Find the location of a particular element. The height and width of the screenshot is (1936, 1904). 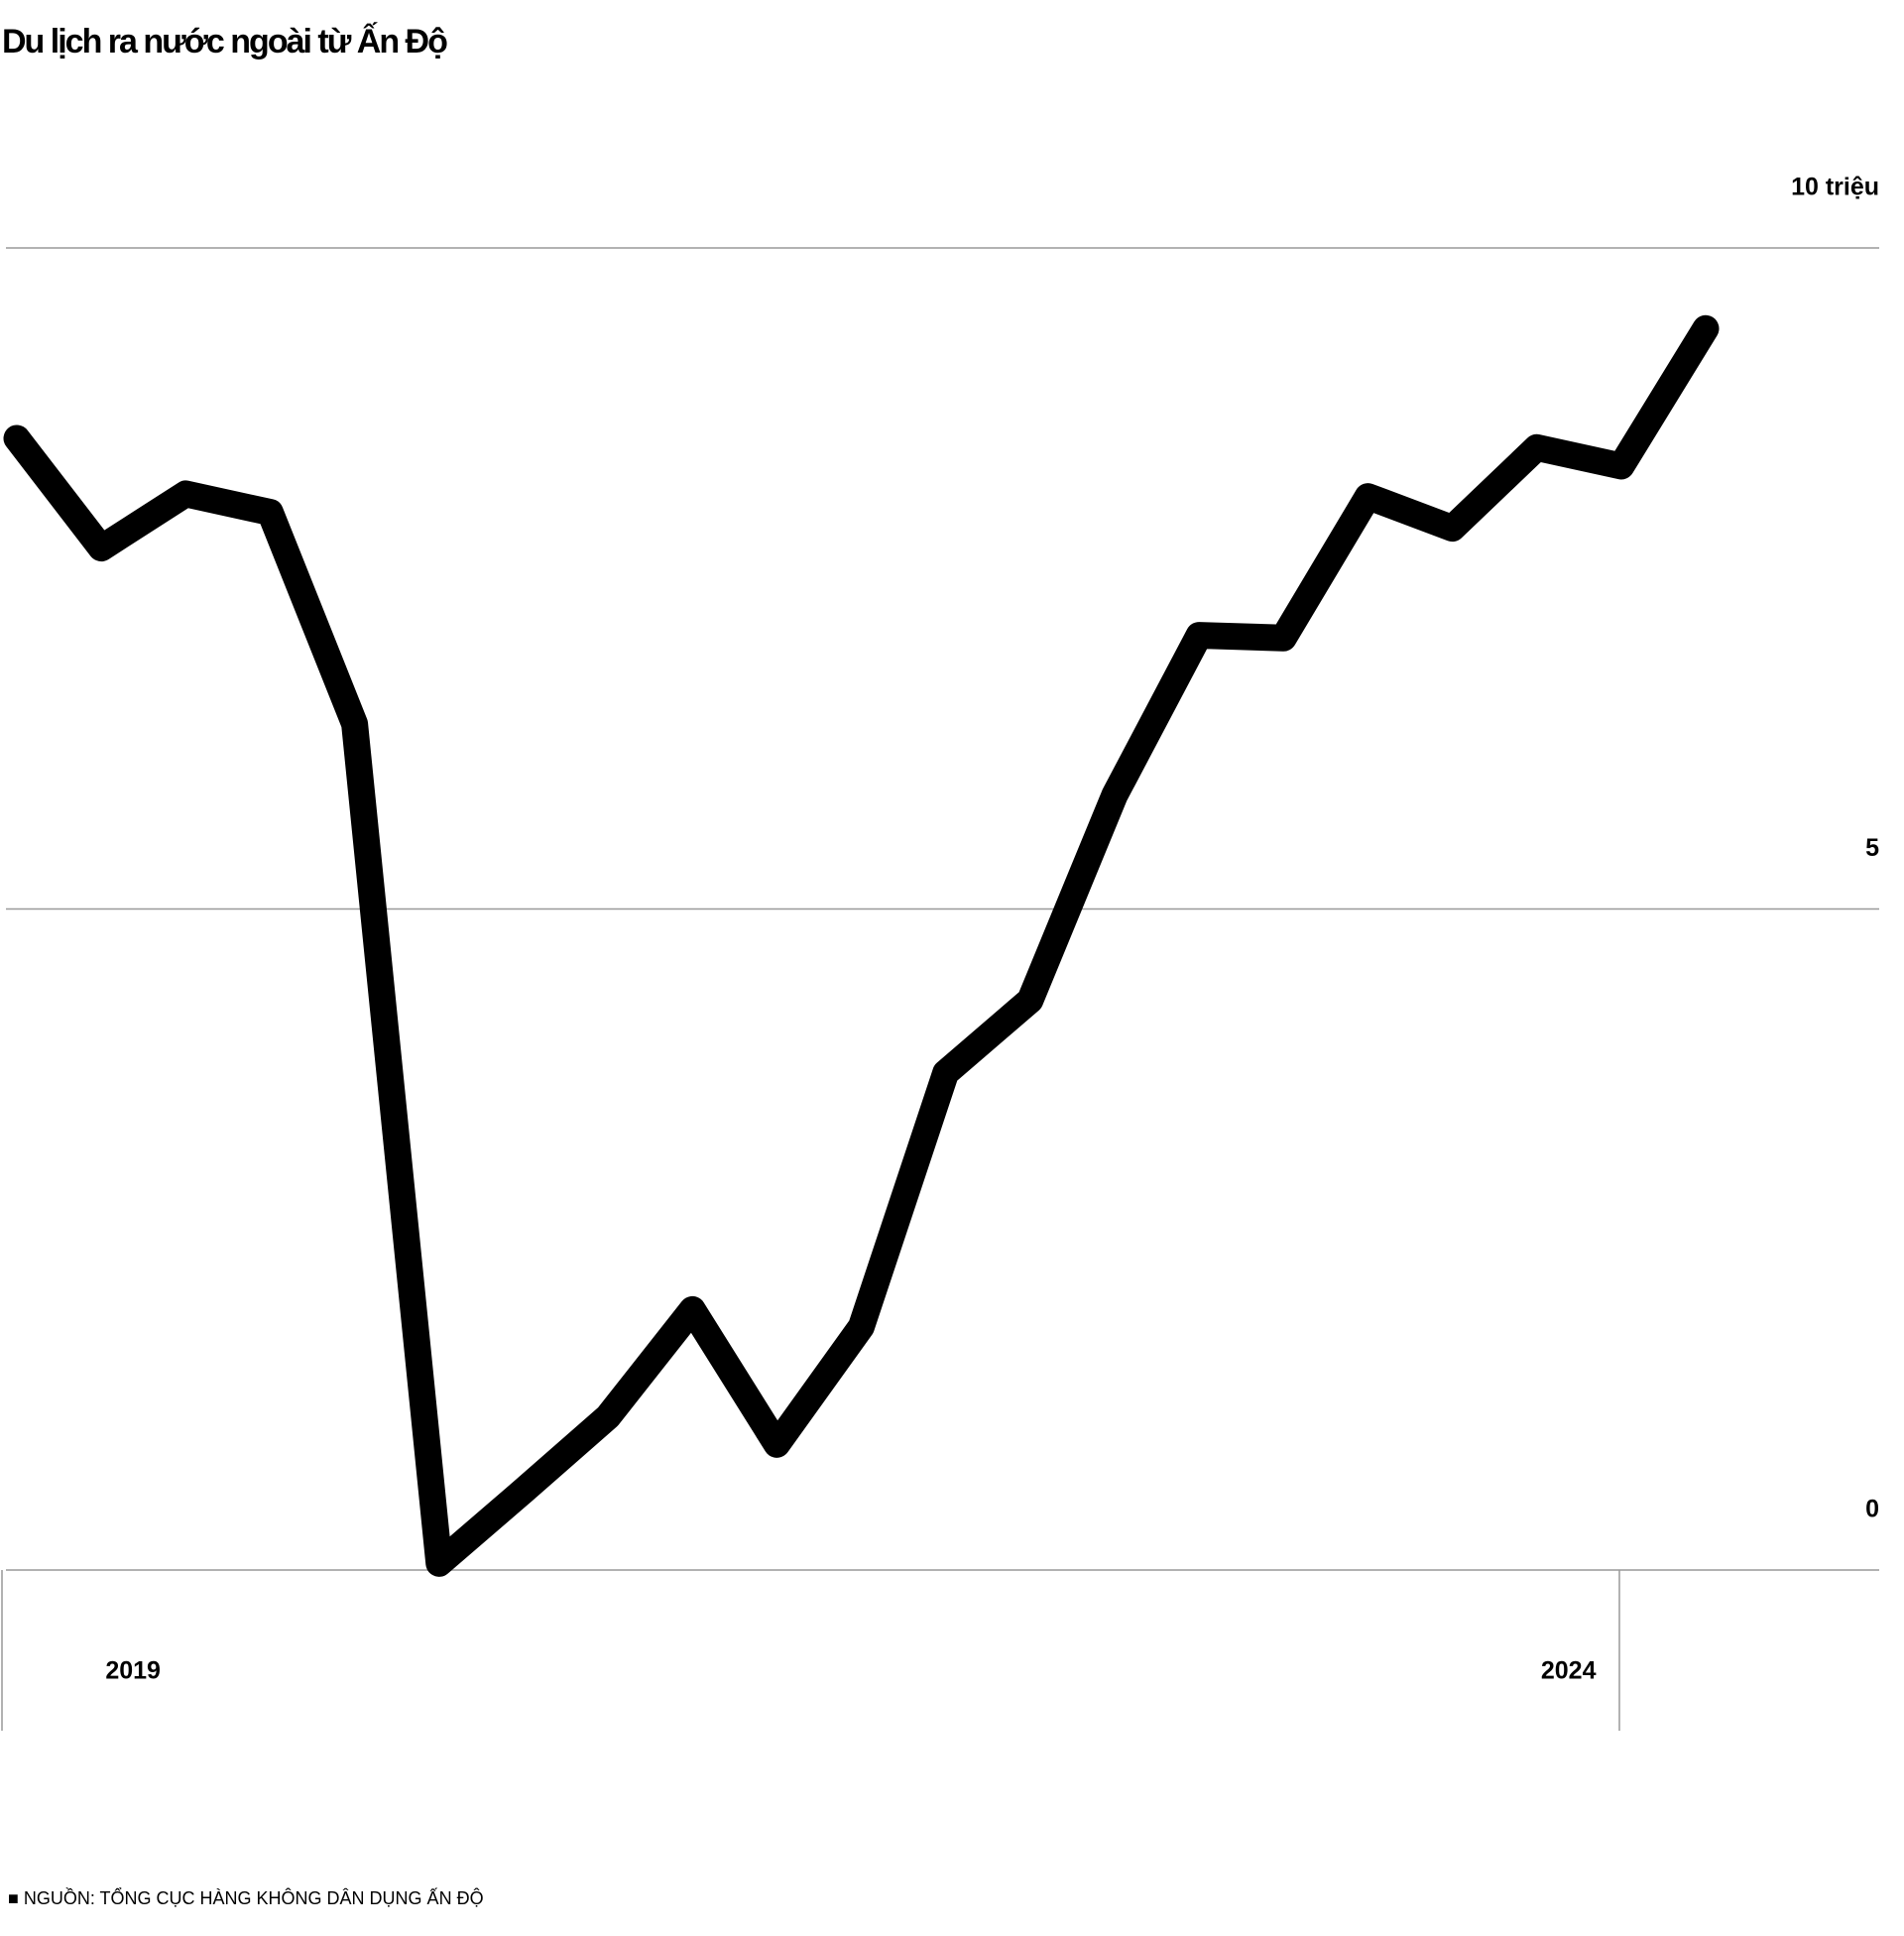

y-tick-label: 10 triệu is located at coordinates (1835, 187).